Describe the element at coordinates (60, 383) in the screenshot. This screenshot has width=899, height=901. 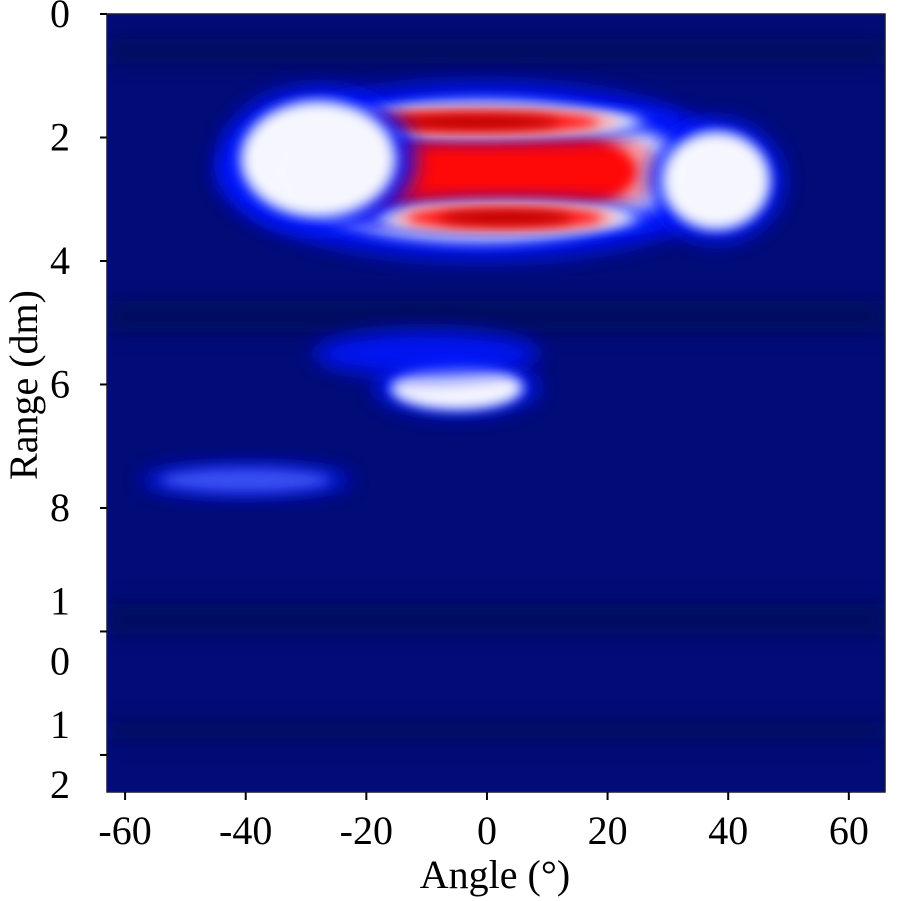
I see `y-tick-label: 6` at that location.